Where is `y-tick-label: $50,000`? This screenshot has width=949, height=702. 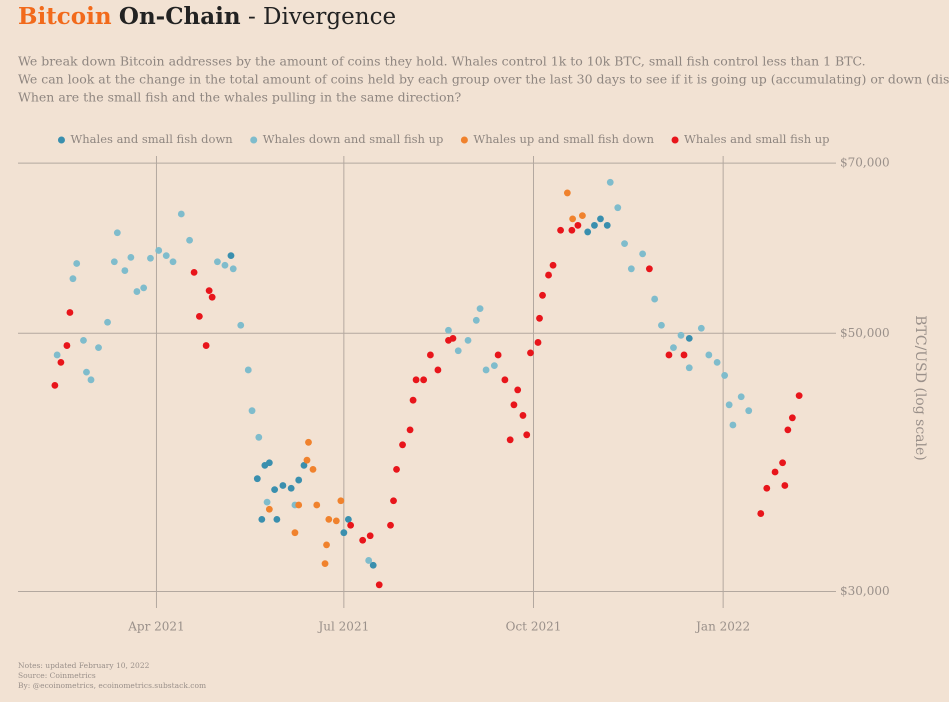 y-tick-label: $50,000 is located at coordinates (865, 333).